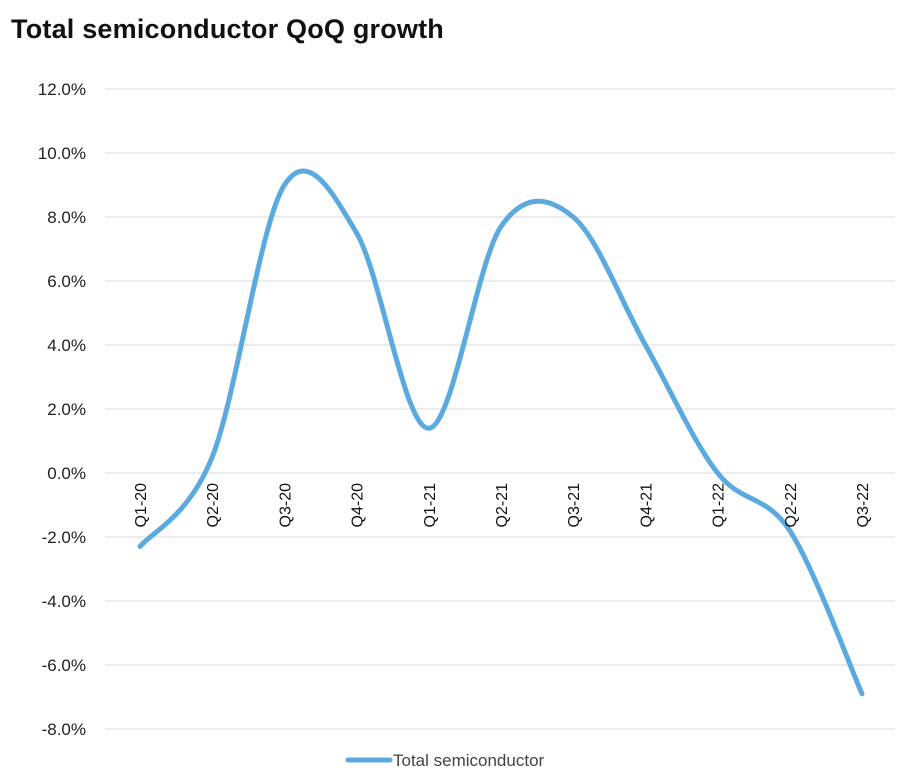 This screenshot has height=780, width=898. I want to click on x-tick-label: Q2-21, so click(502, 505).